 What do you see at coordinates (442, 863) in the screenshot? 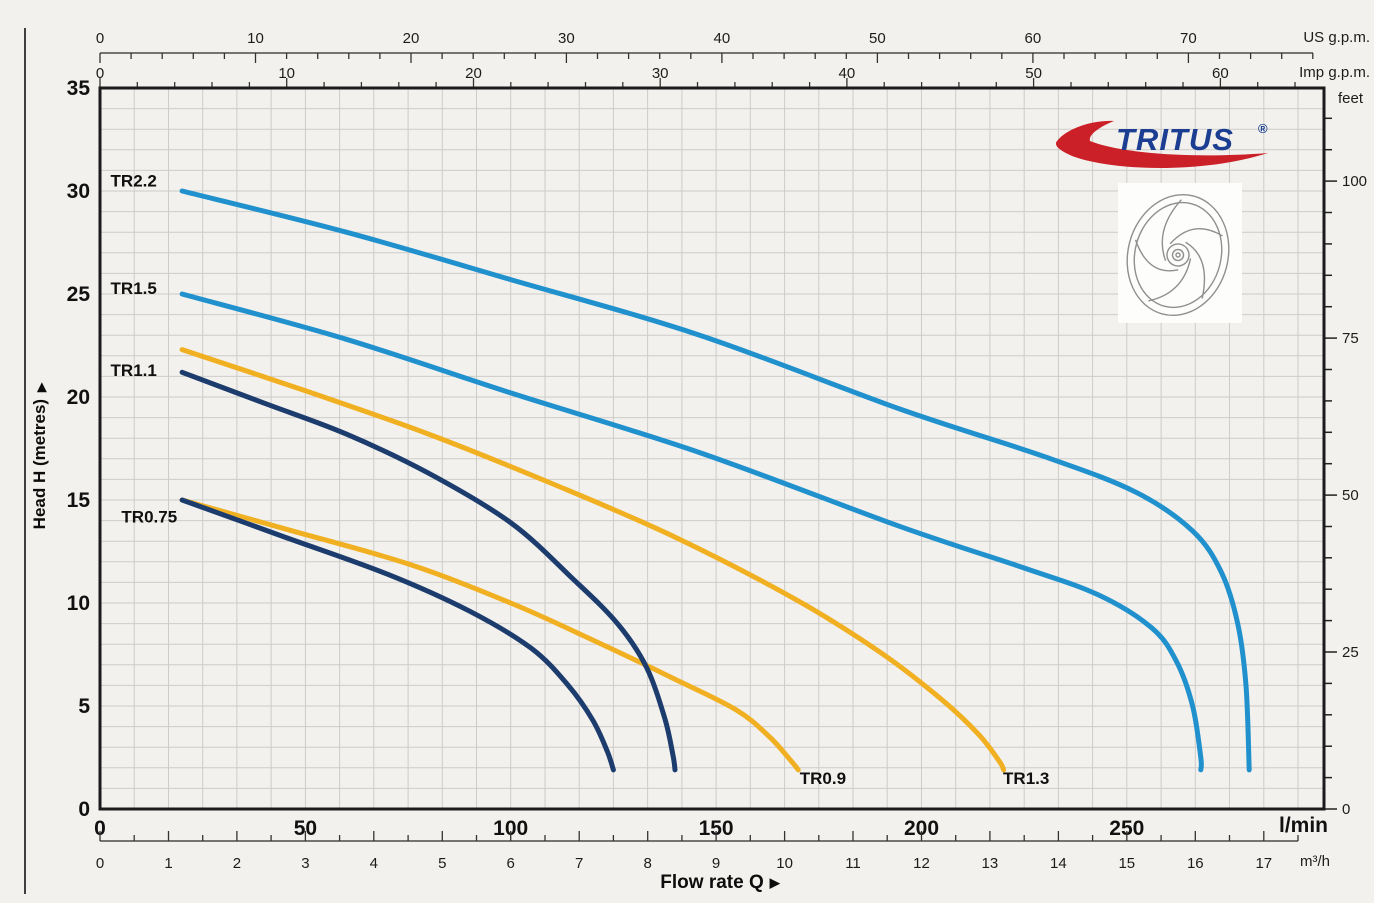
I see `tick-label-m3h: 5` at bounding box center [442, 863].